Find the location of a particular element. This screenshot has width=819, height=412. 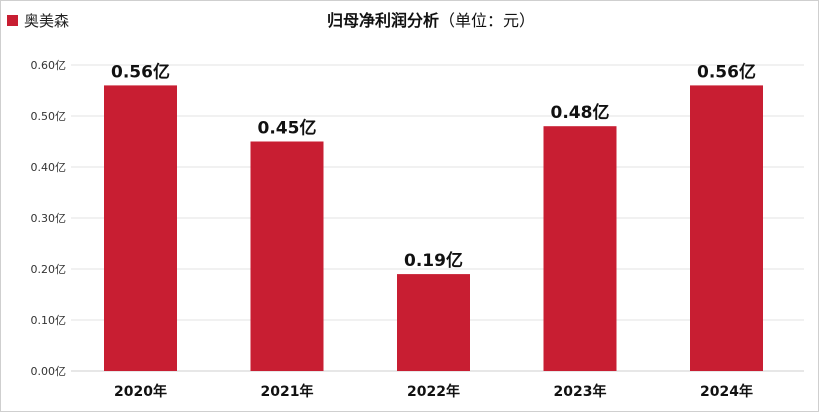

x-tick-label: 2021年 is located at coordinates (287, 391).